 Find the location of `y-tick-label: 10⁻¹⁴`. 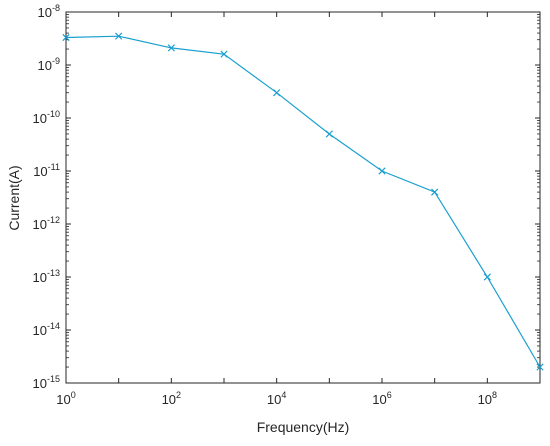

y-tick-label: 10⁻¹⁴ is located at coordinates (46, 329).